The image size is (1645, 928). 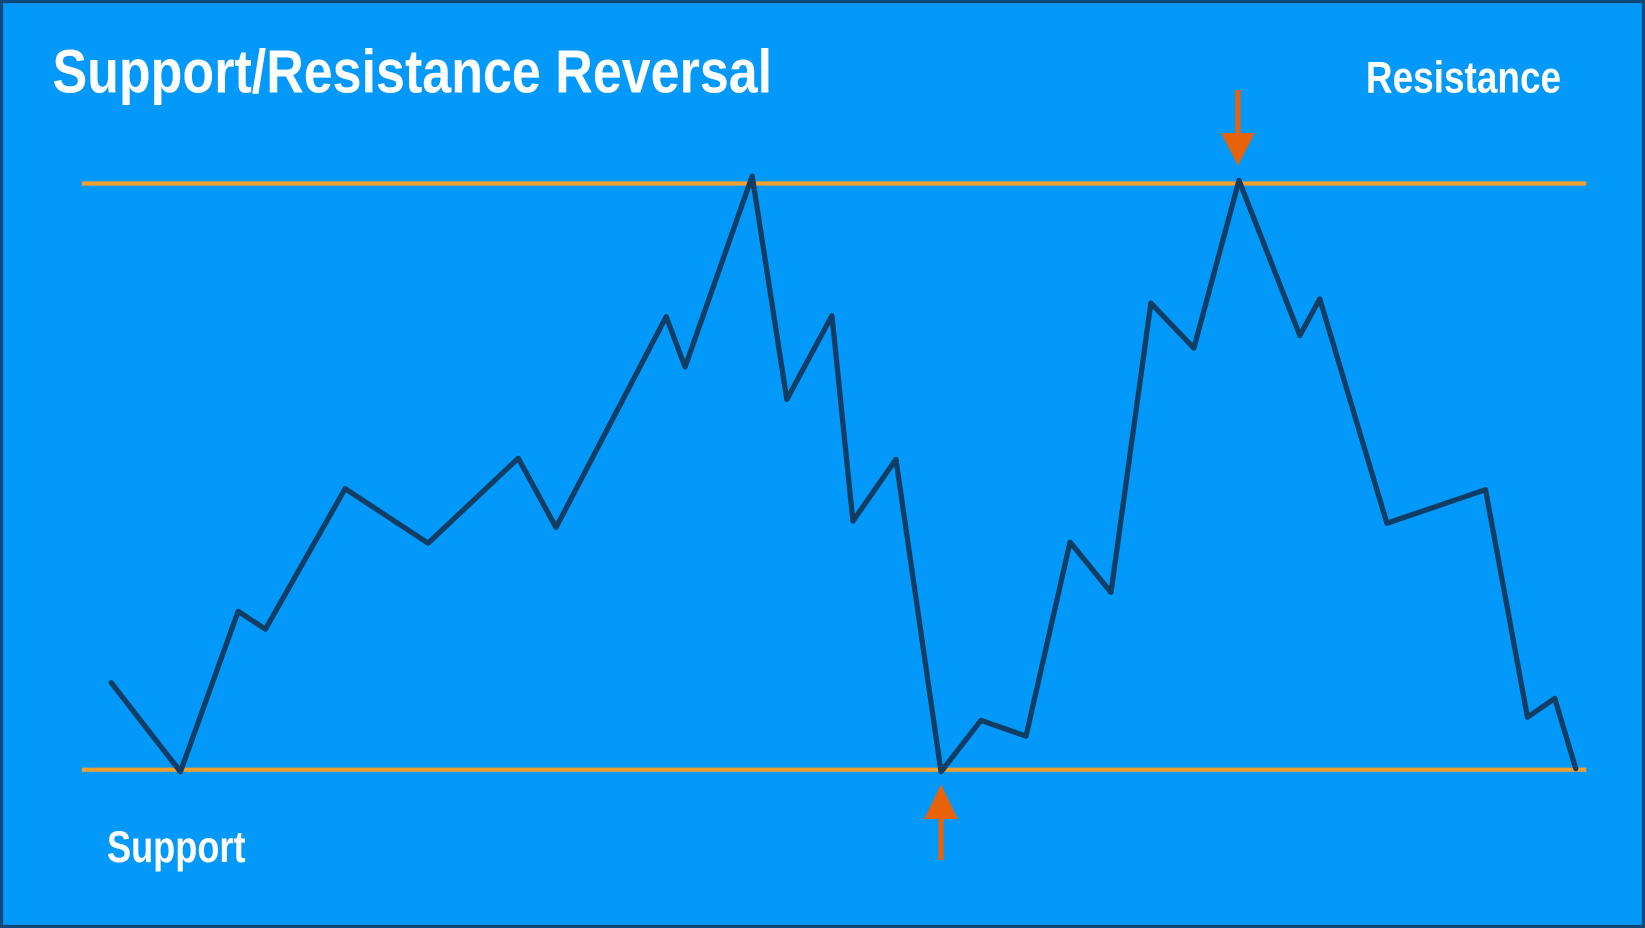 What do you see at coordinates (941, 822) in the screenshot?
I see `support-arrow` at bounding box center [941, 822].